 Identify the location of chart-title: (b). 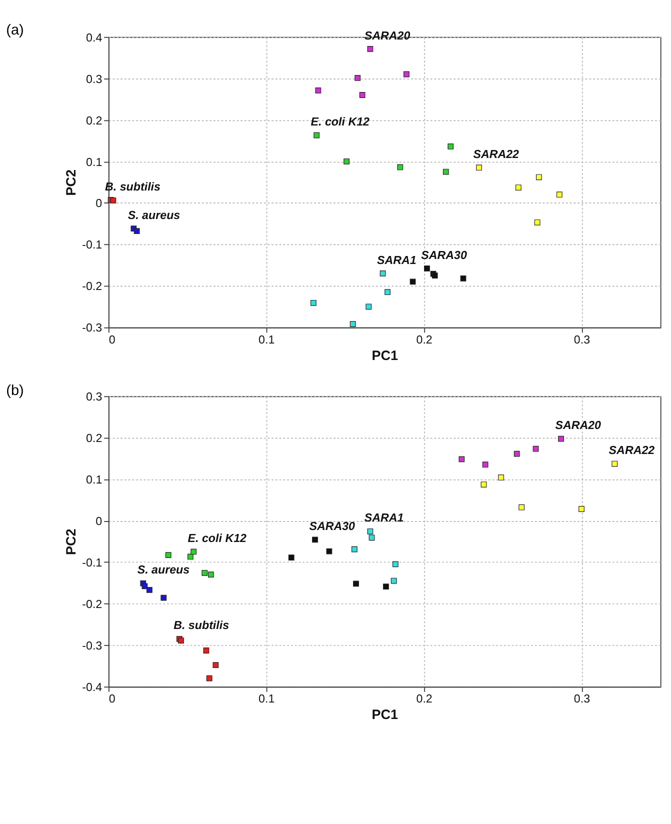
(15, 391).